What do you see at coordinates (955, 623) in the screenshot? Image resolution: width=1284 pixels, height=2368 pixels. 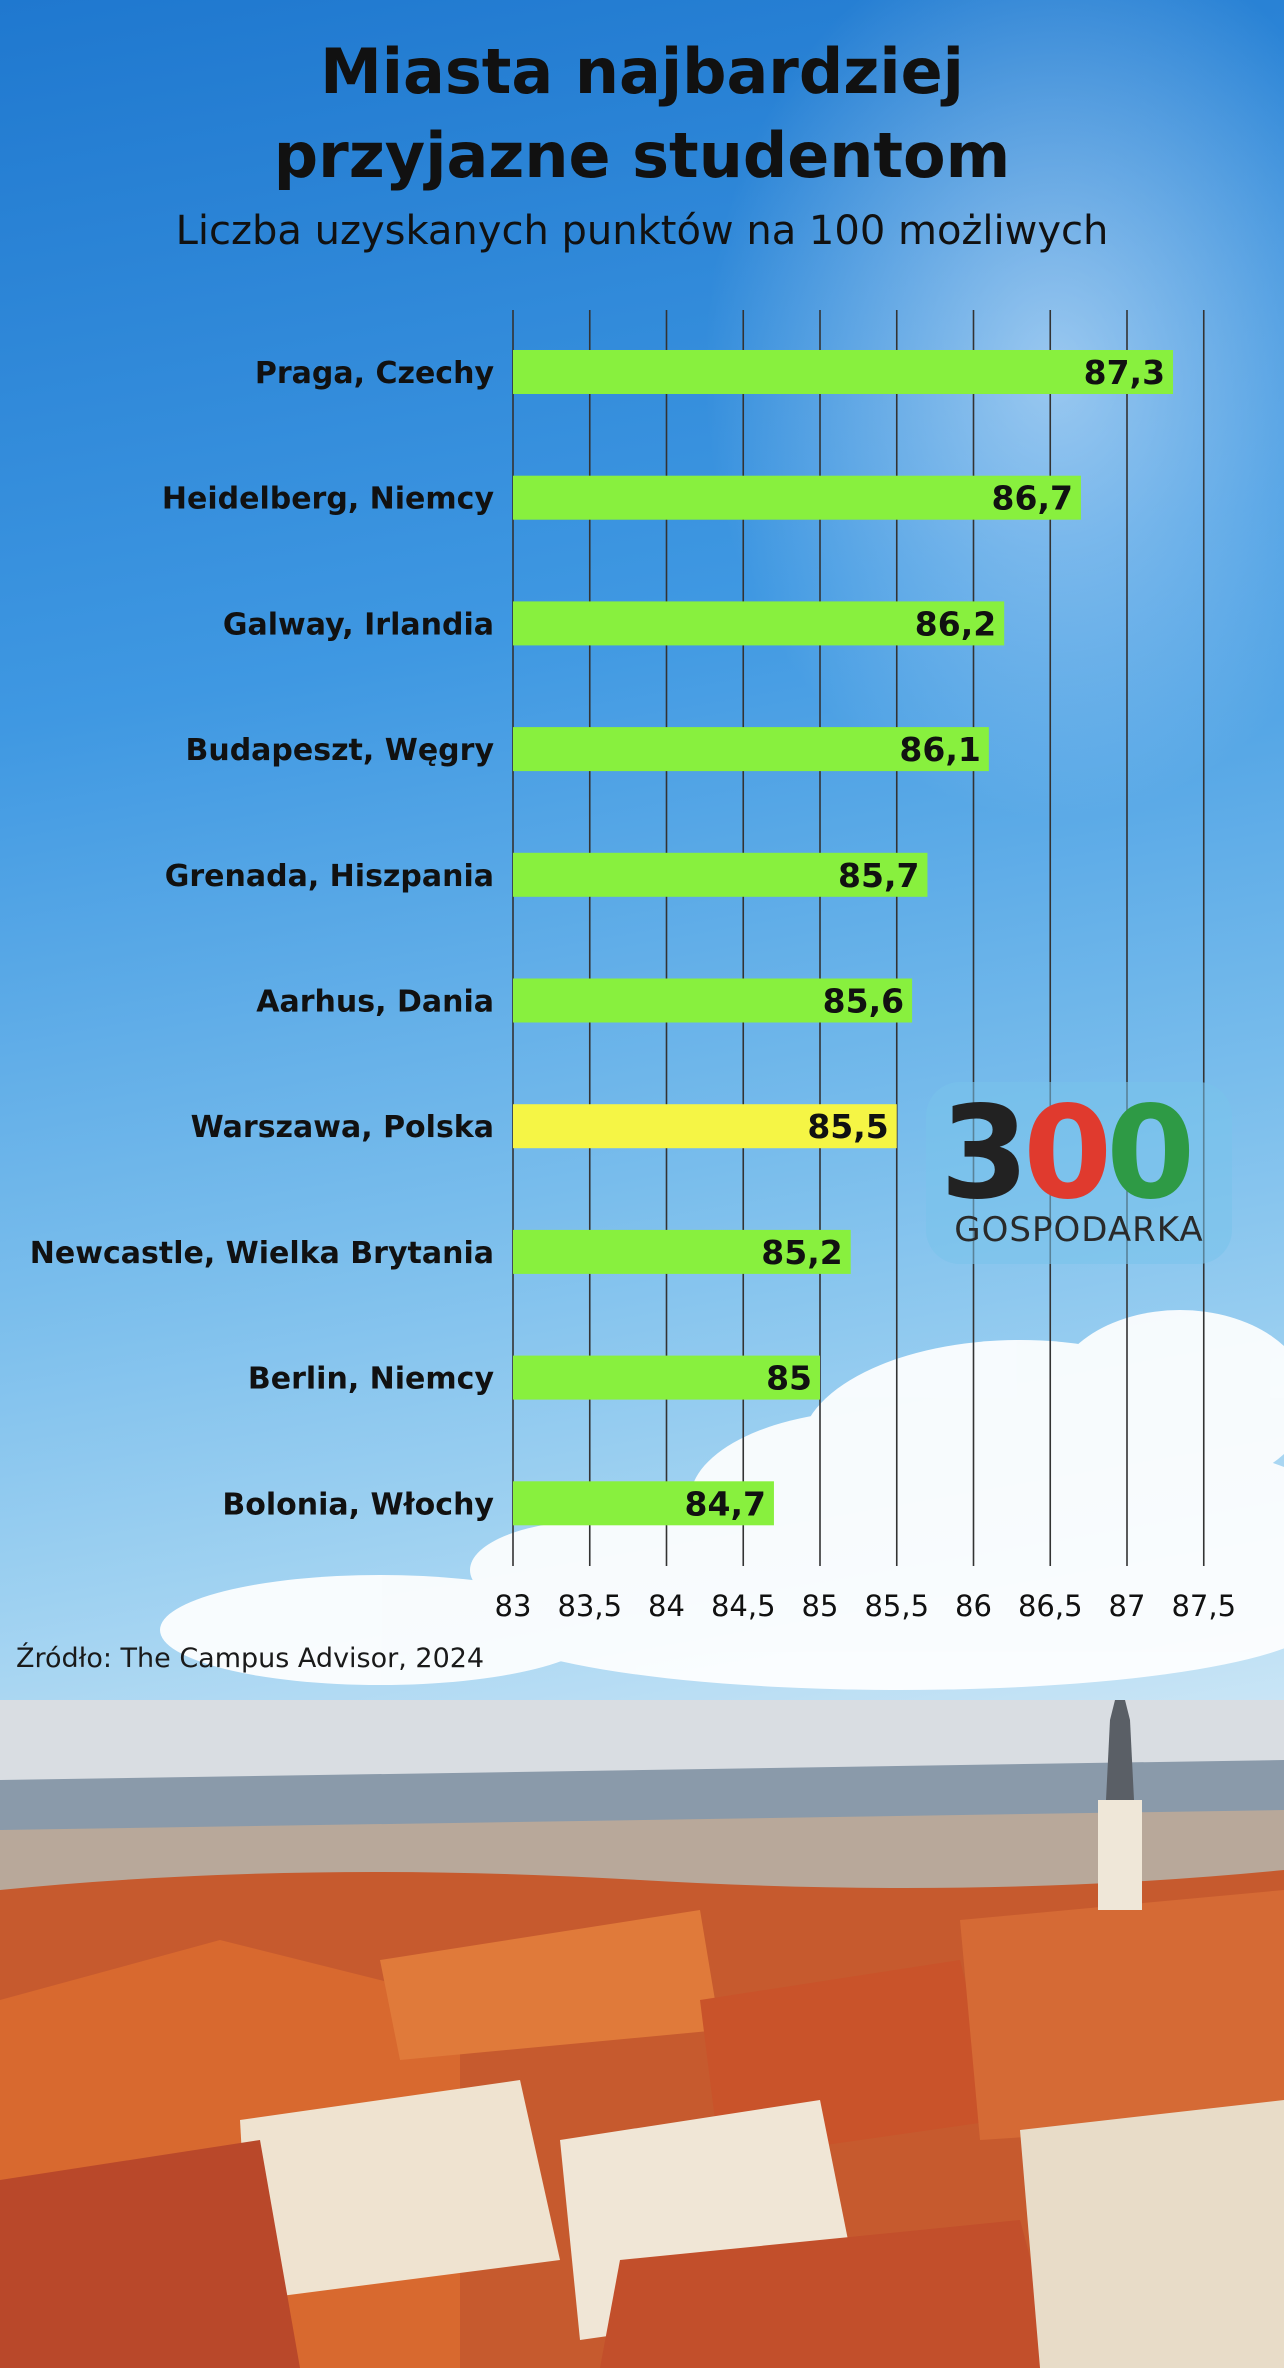 I see `bar-value-label-2: 86,2` at bounding box center [955, 623].